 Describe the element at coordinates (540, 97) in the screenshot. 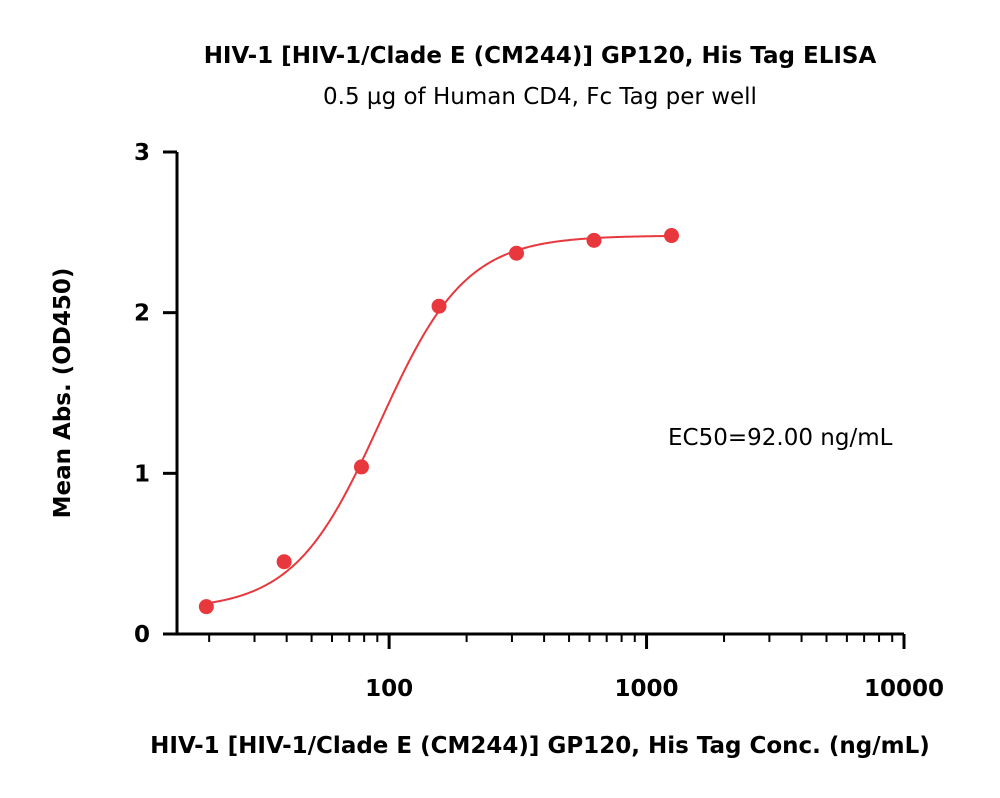

I see `chart-subtitle: 0.5 µg of Human CD4, Fc Tag per well` at that location.